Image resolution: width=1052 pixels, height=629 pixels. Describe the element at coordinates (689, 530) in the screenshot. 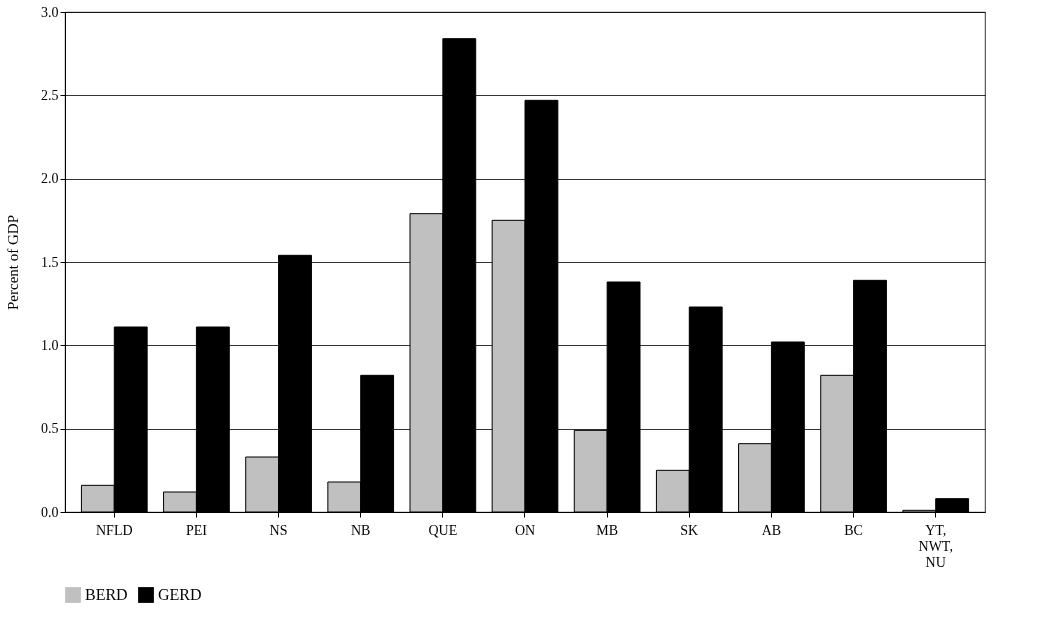

I see `x-tick-label: SK` at that location.